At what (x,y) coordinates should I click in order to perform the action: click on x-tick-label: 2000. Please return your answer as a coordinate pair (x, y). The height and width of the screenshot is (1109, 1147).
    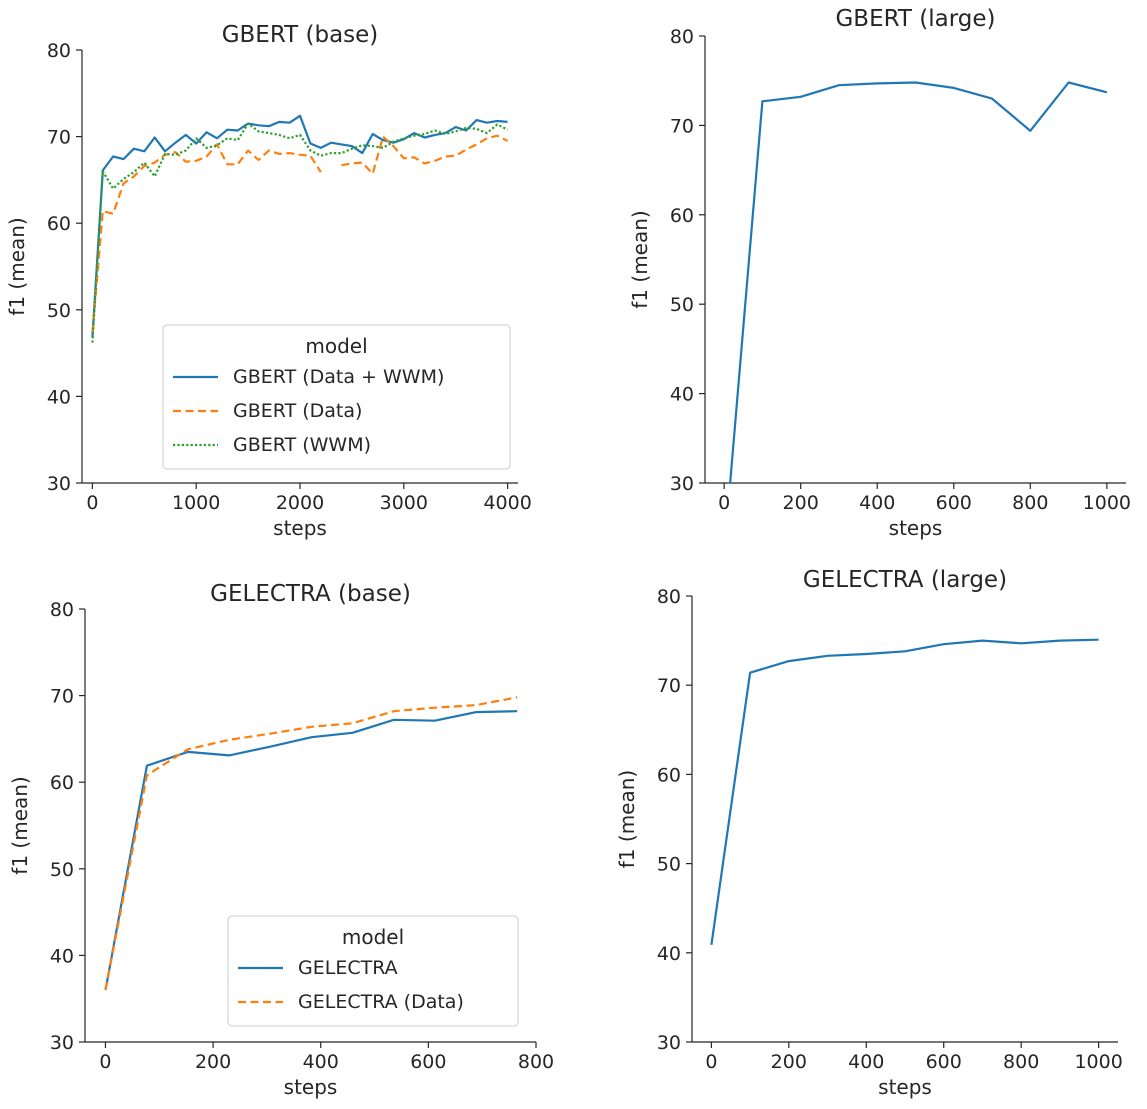
    Looking at the image, I should click on (300, 503).